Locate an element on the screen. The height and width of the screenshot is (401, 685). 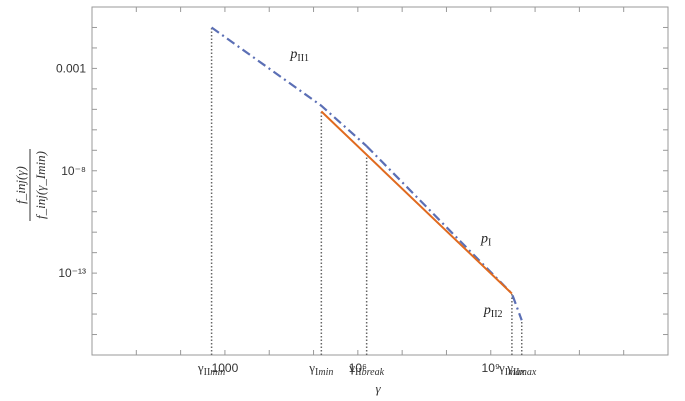
series-label: pII1 is located at coordinates (299, 55).